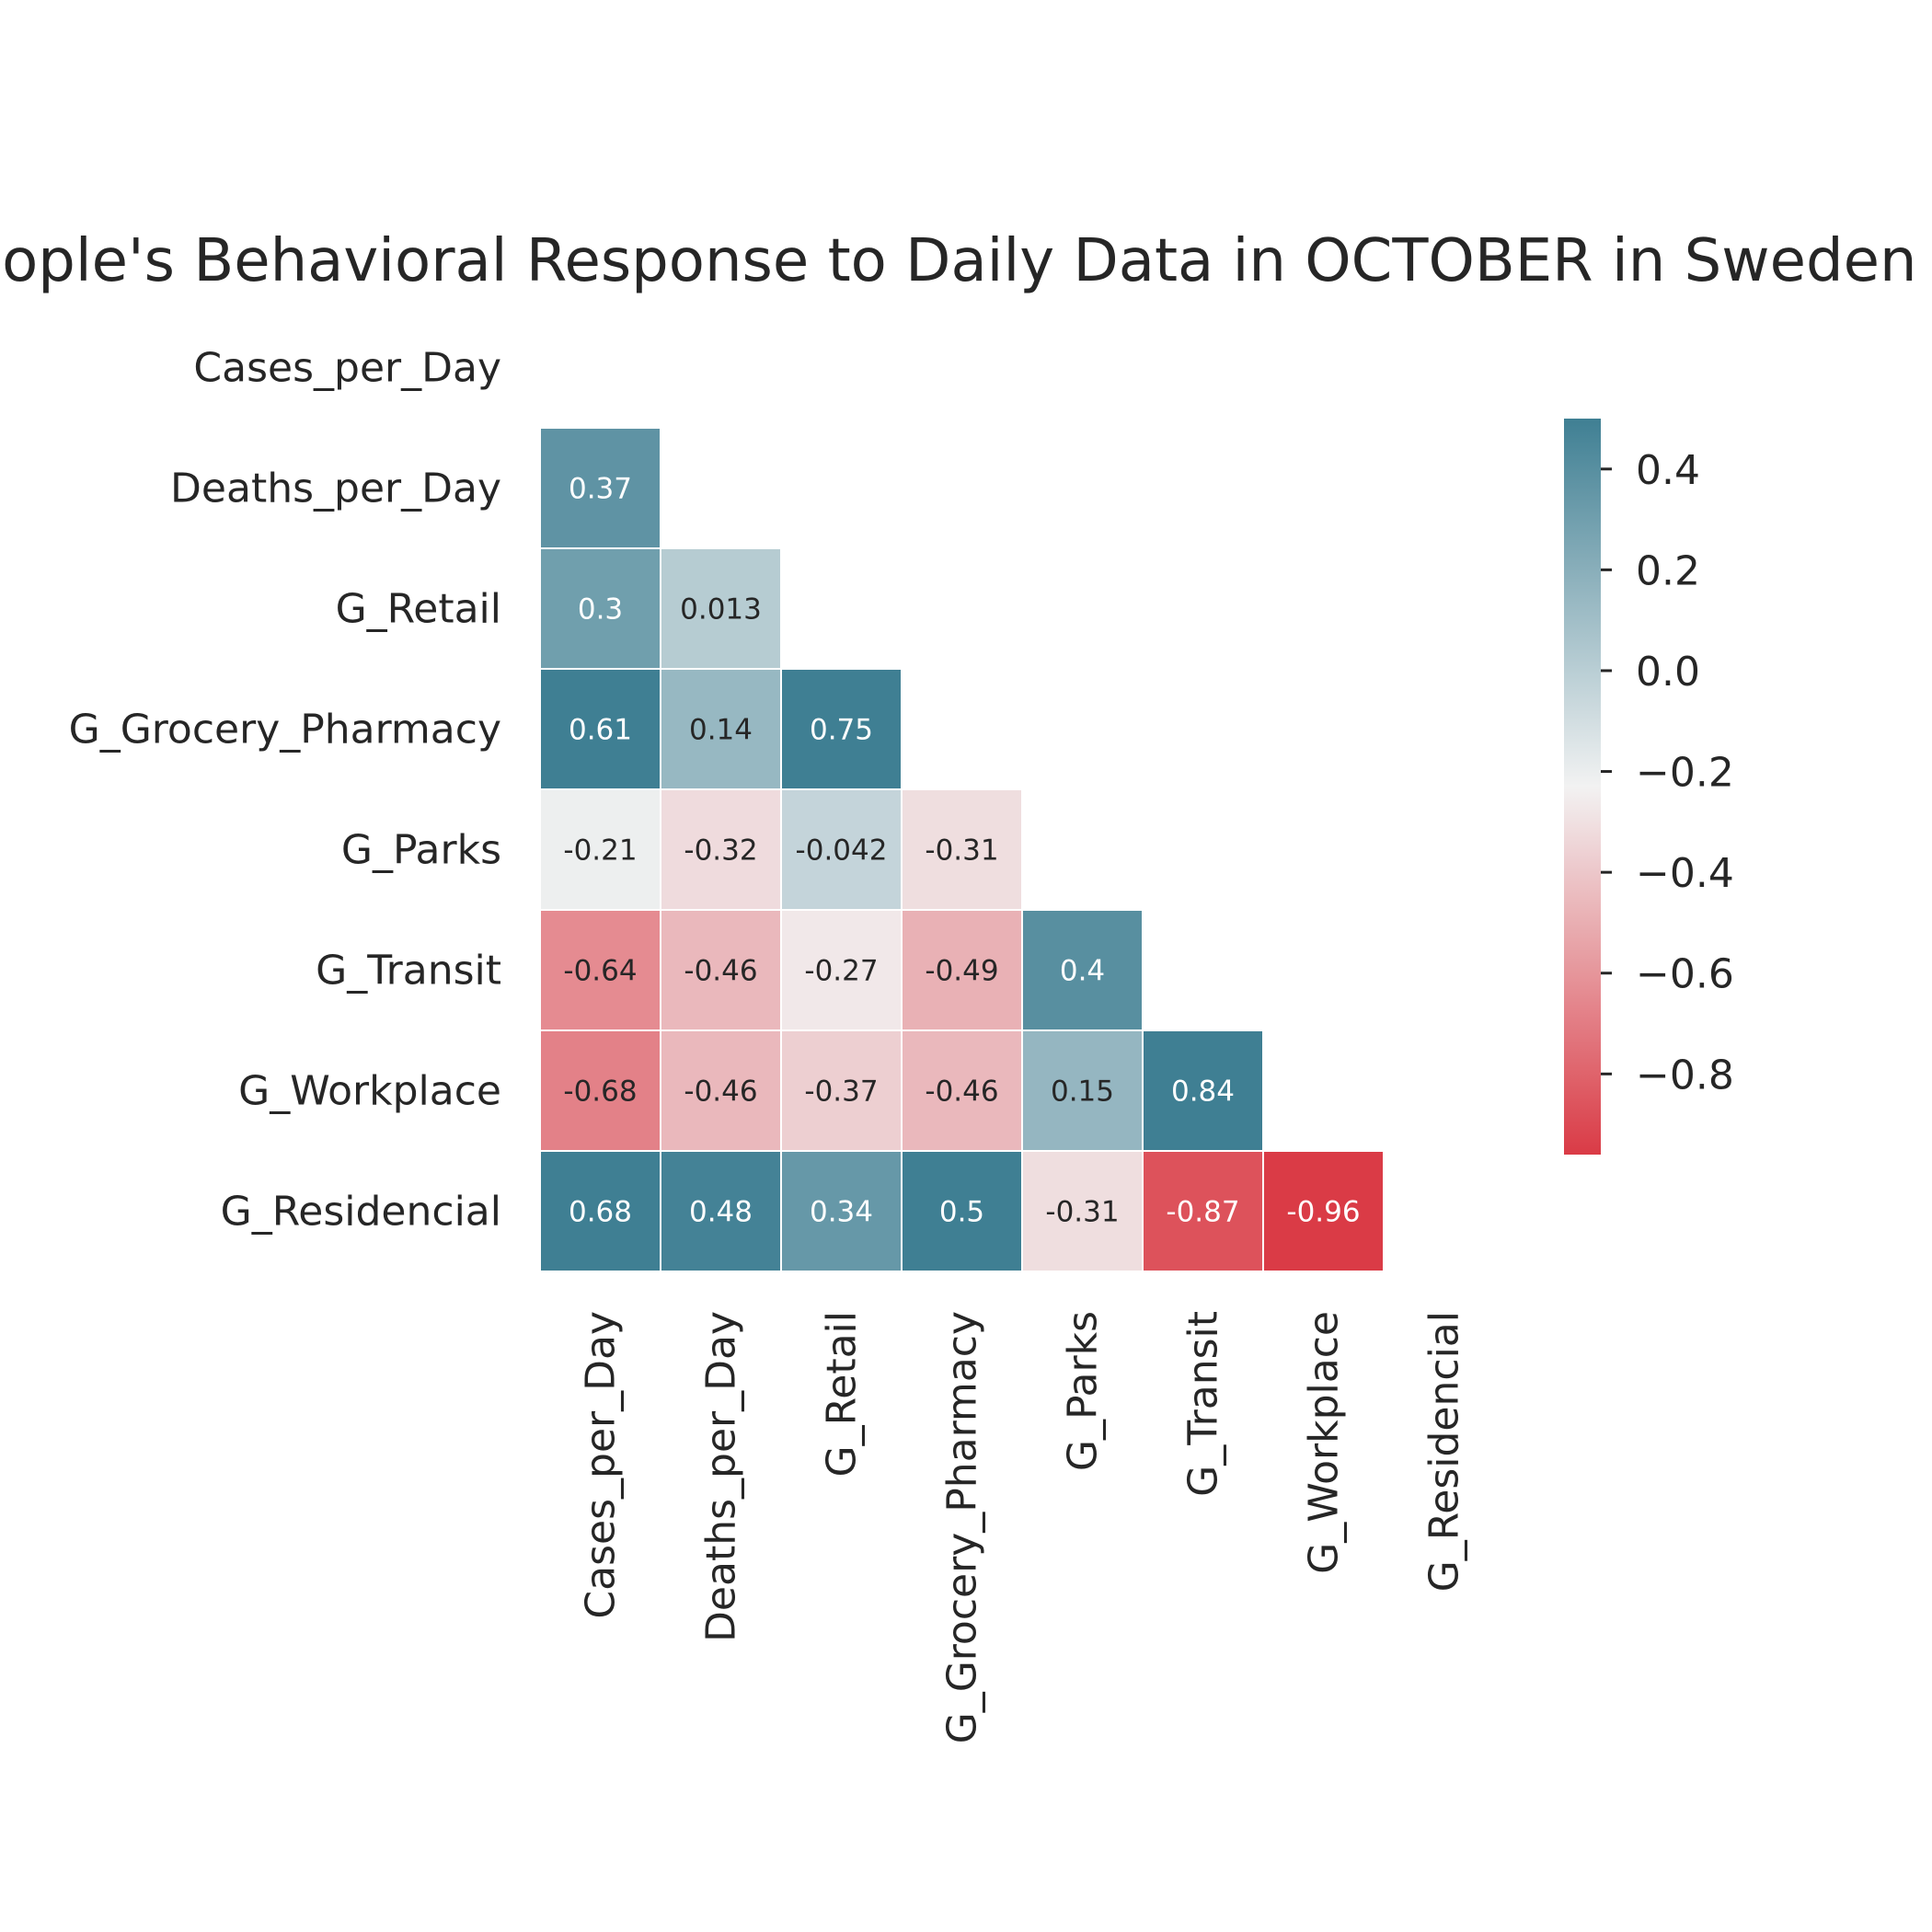  I want to click on y-tick-label: G_Retail, so click(418, 609).